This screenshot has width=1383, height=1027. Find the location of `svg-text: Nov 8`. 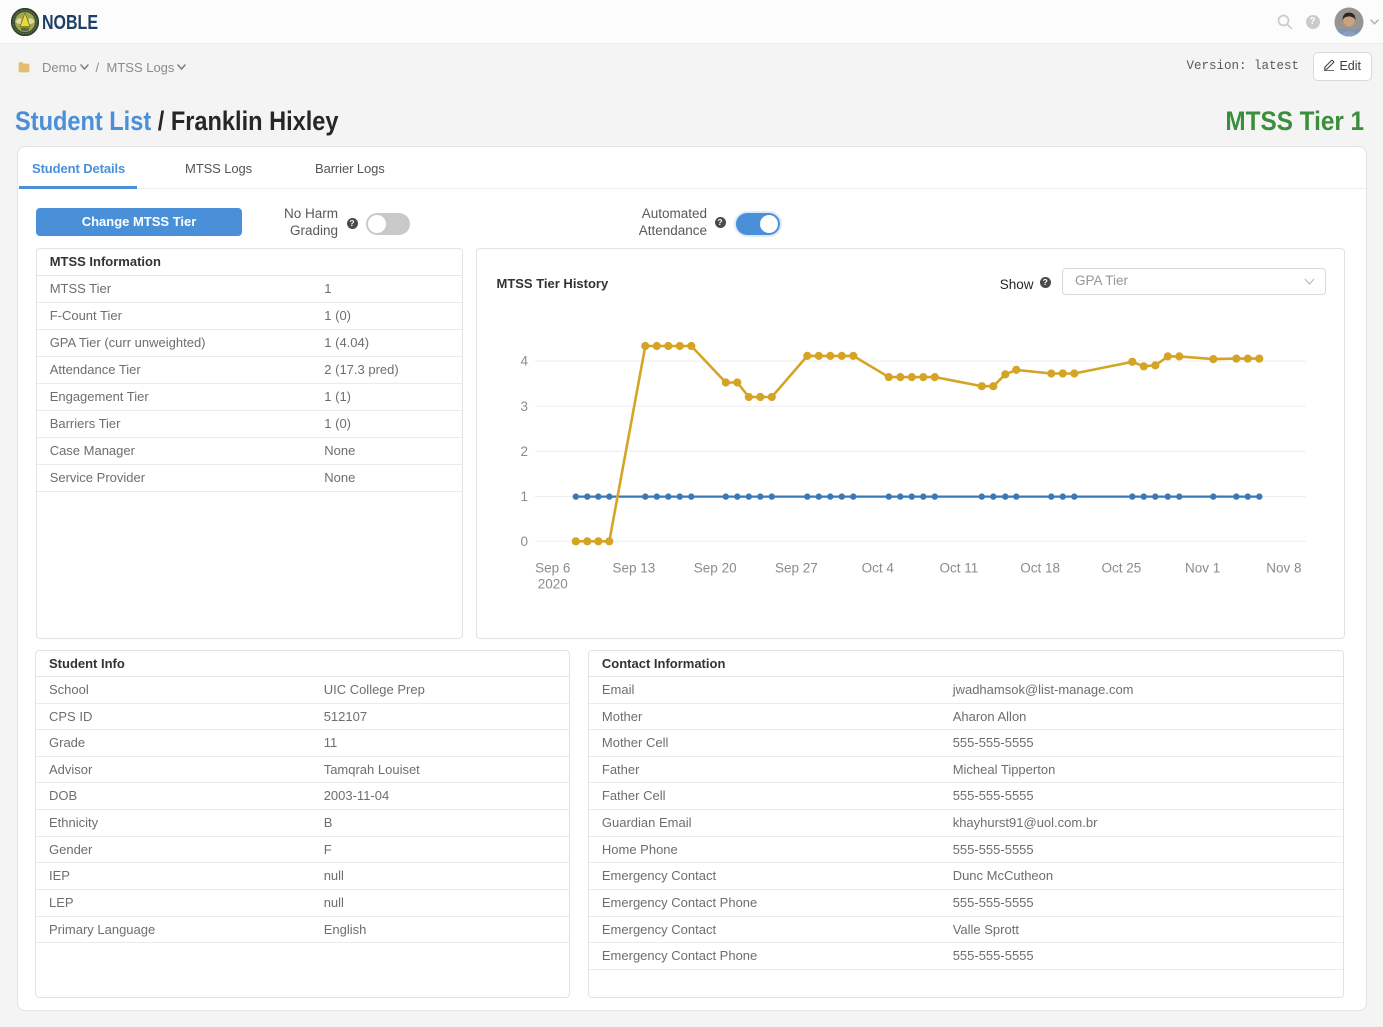

svg-text: Nov 8 is located at coordinates (1283, 567).